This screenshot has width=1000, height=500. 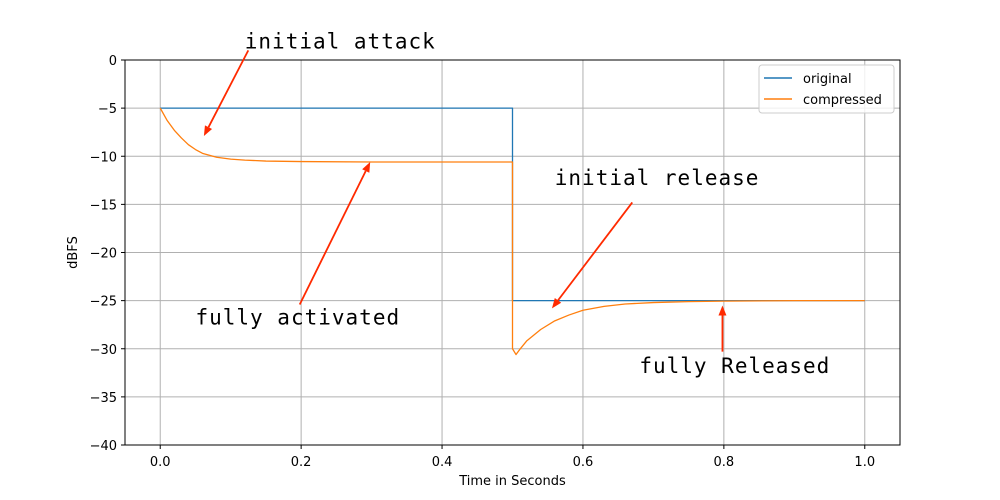 What do you see at coordinates (657, 178) in the screenshot?
I see `annotation-text: initial release` at bounding box center [657, 178].